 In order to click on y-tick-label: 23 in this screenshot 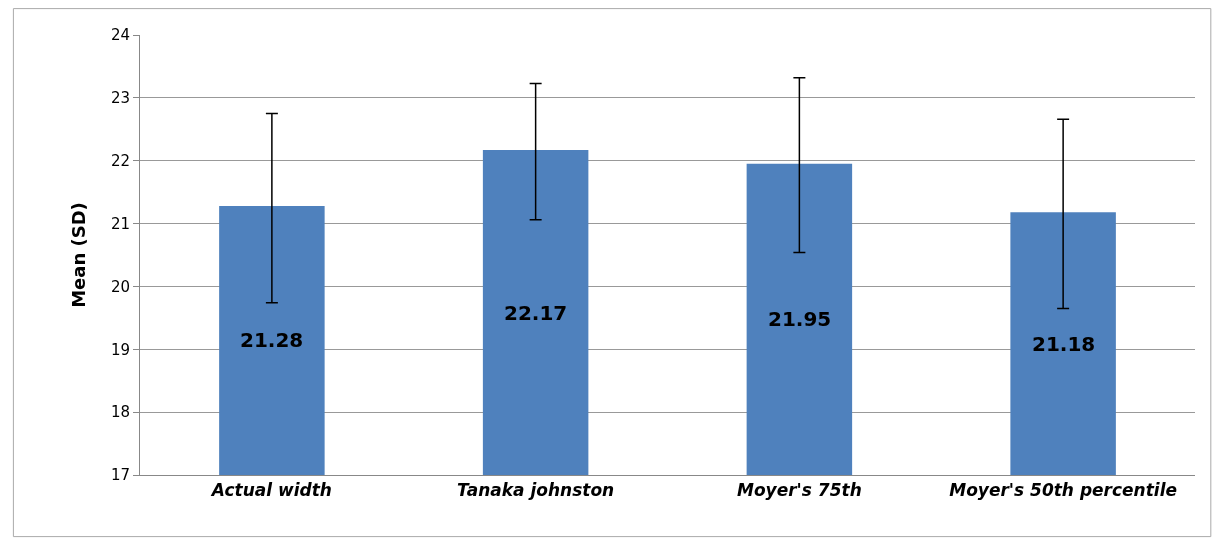, I will do `click(120, 98)`.